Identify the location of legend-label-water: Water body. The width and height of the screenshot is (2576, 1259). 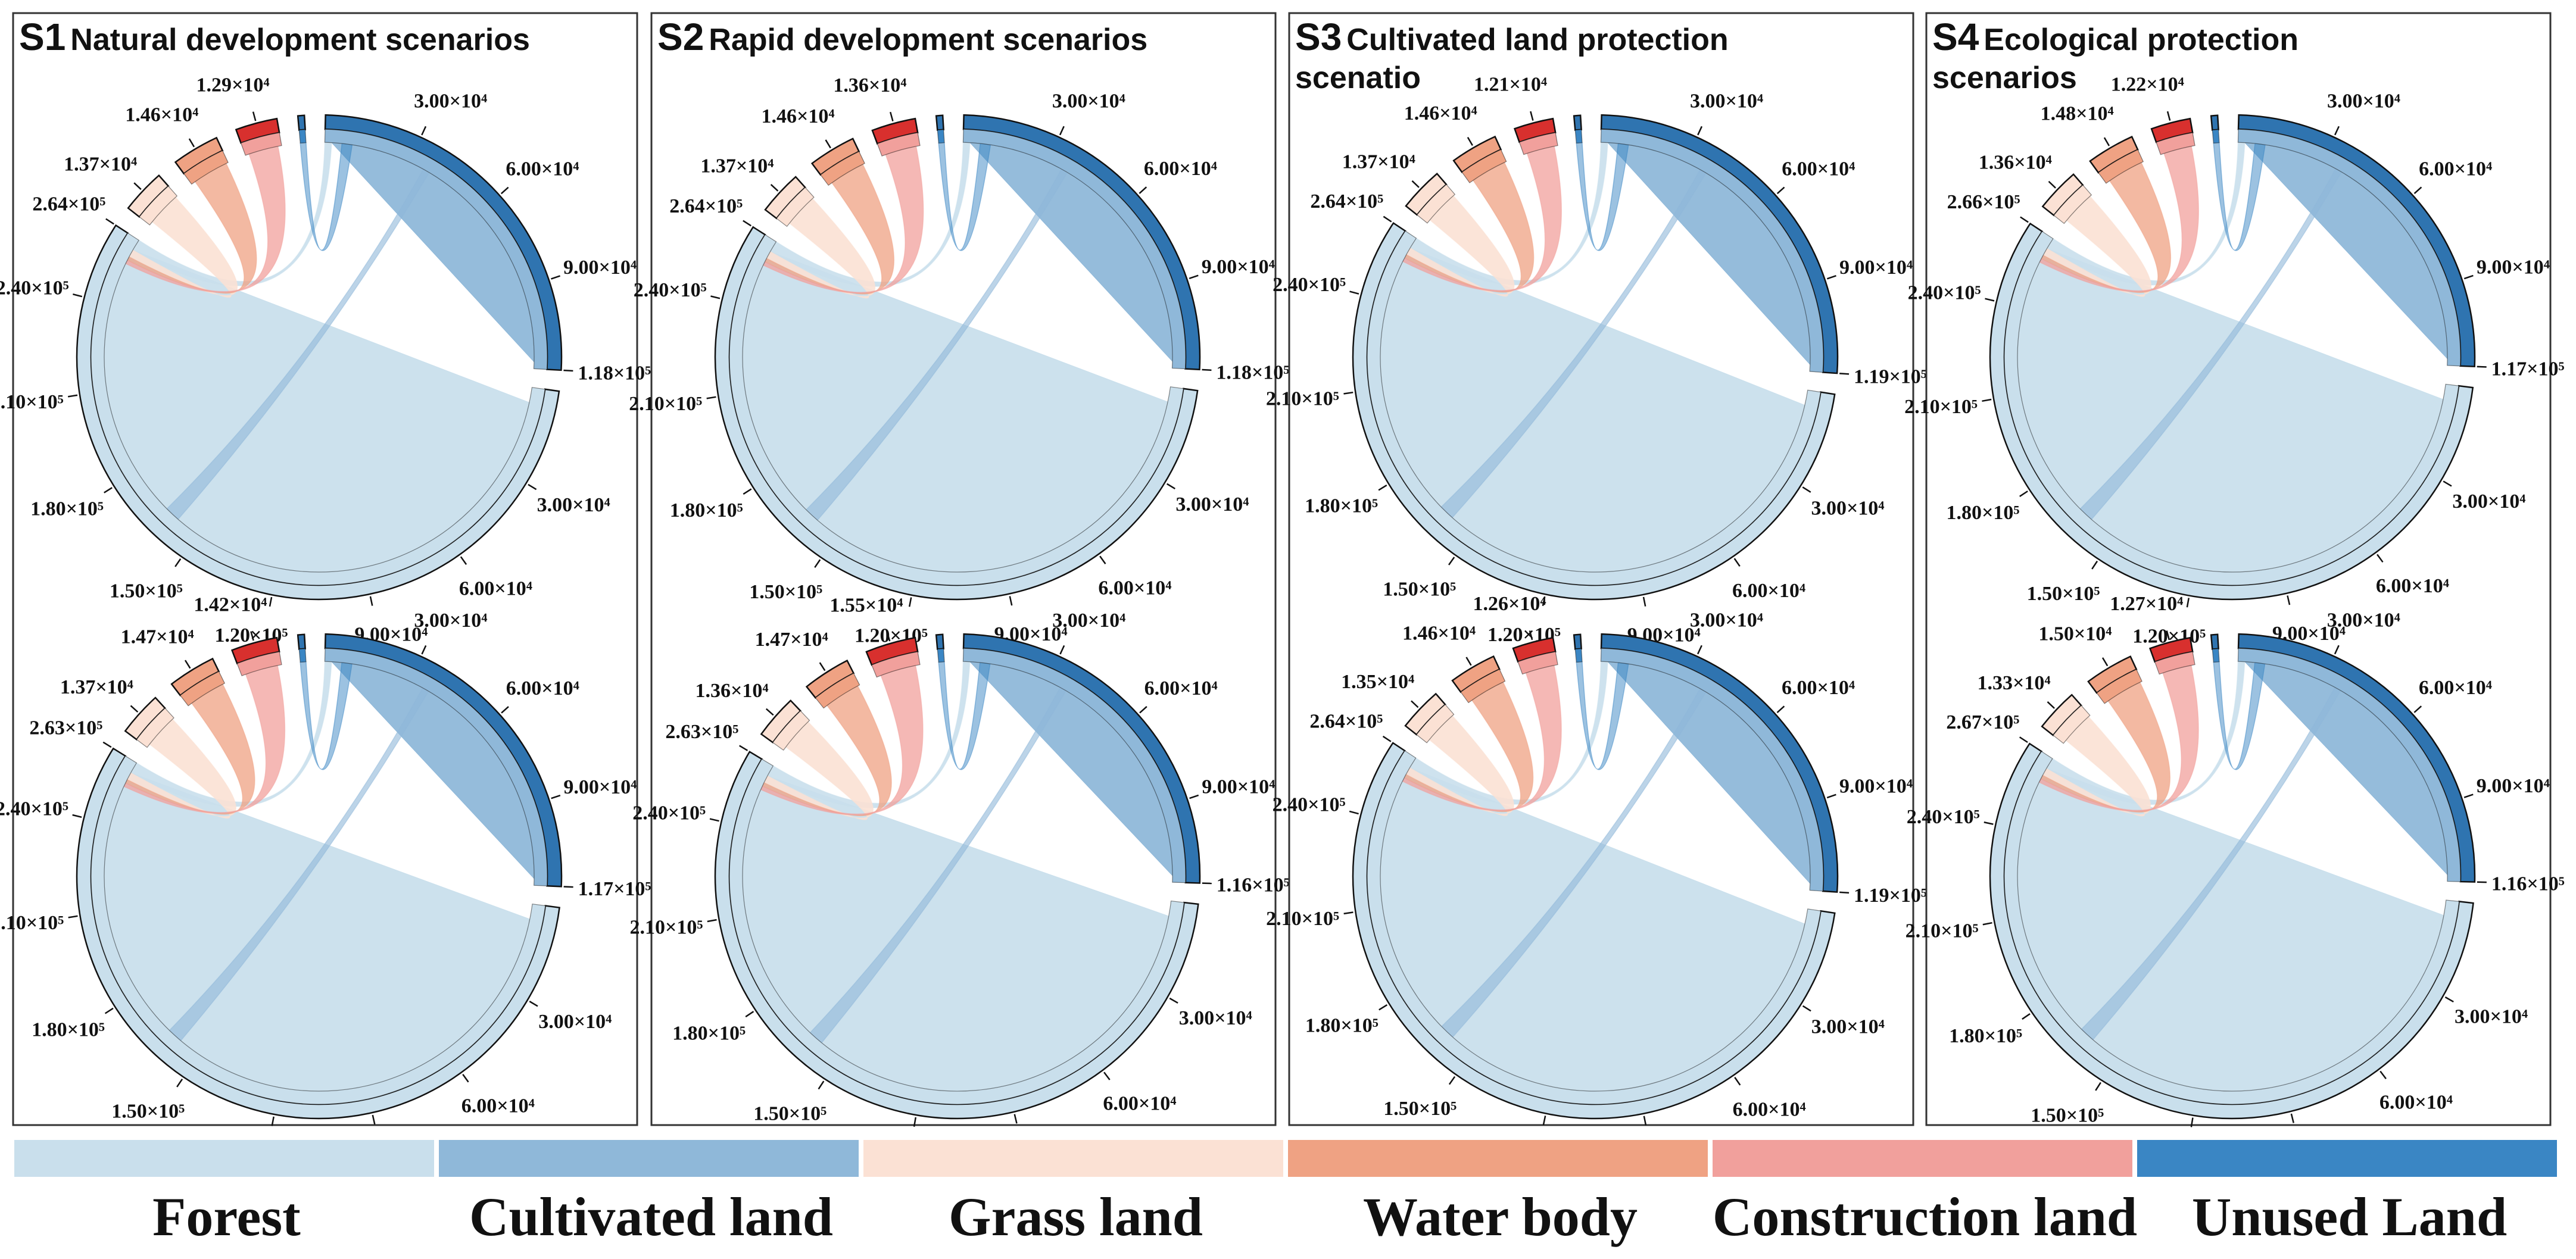
(1501, 1216).